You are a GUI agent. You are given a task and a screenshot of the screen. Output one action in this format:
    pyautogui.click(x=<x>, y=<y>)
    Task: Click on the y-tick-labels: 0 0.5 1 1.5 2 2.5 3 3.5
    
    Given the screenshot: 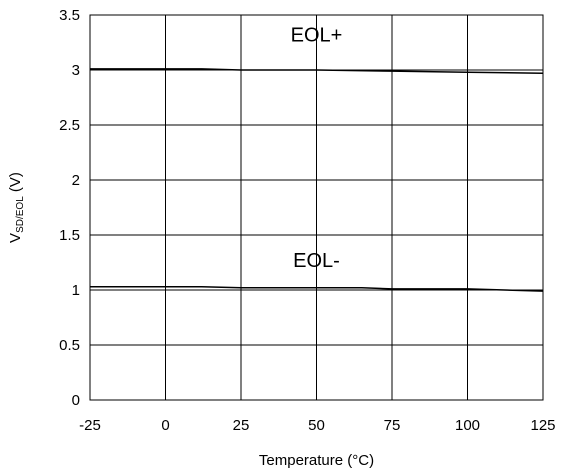 What is the action you would take?
    pyautogui.click(x=69, y=208)
    